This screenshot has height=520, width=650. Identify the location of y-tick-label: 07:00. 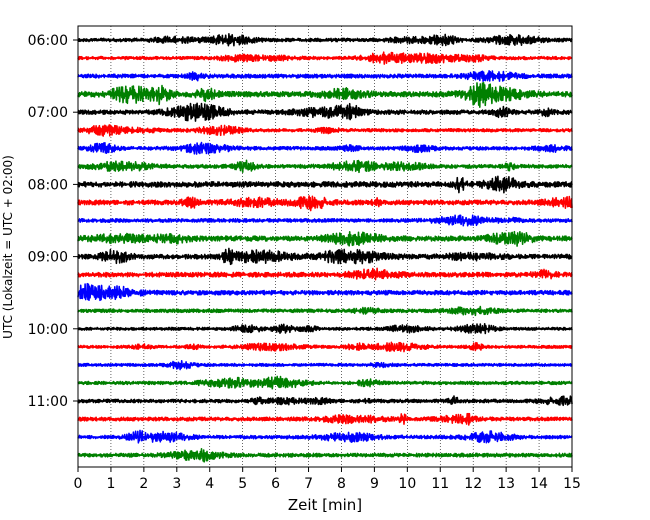
(48, 113).